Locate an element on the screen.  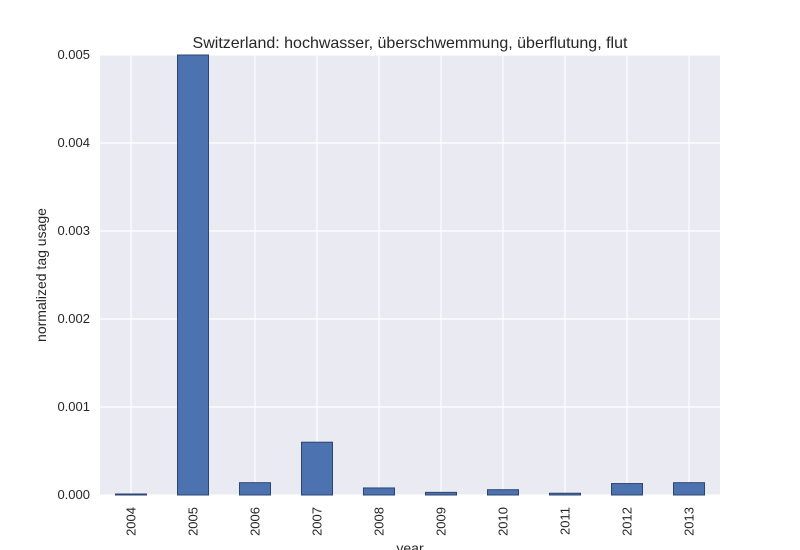
y-tick-label: 0.003 is located at coordinates (73, 230).